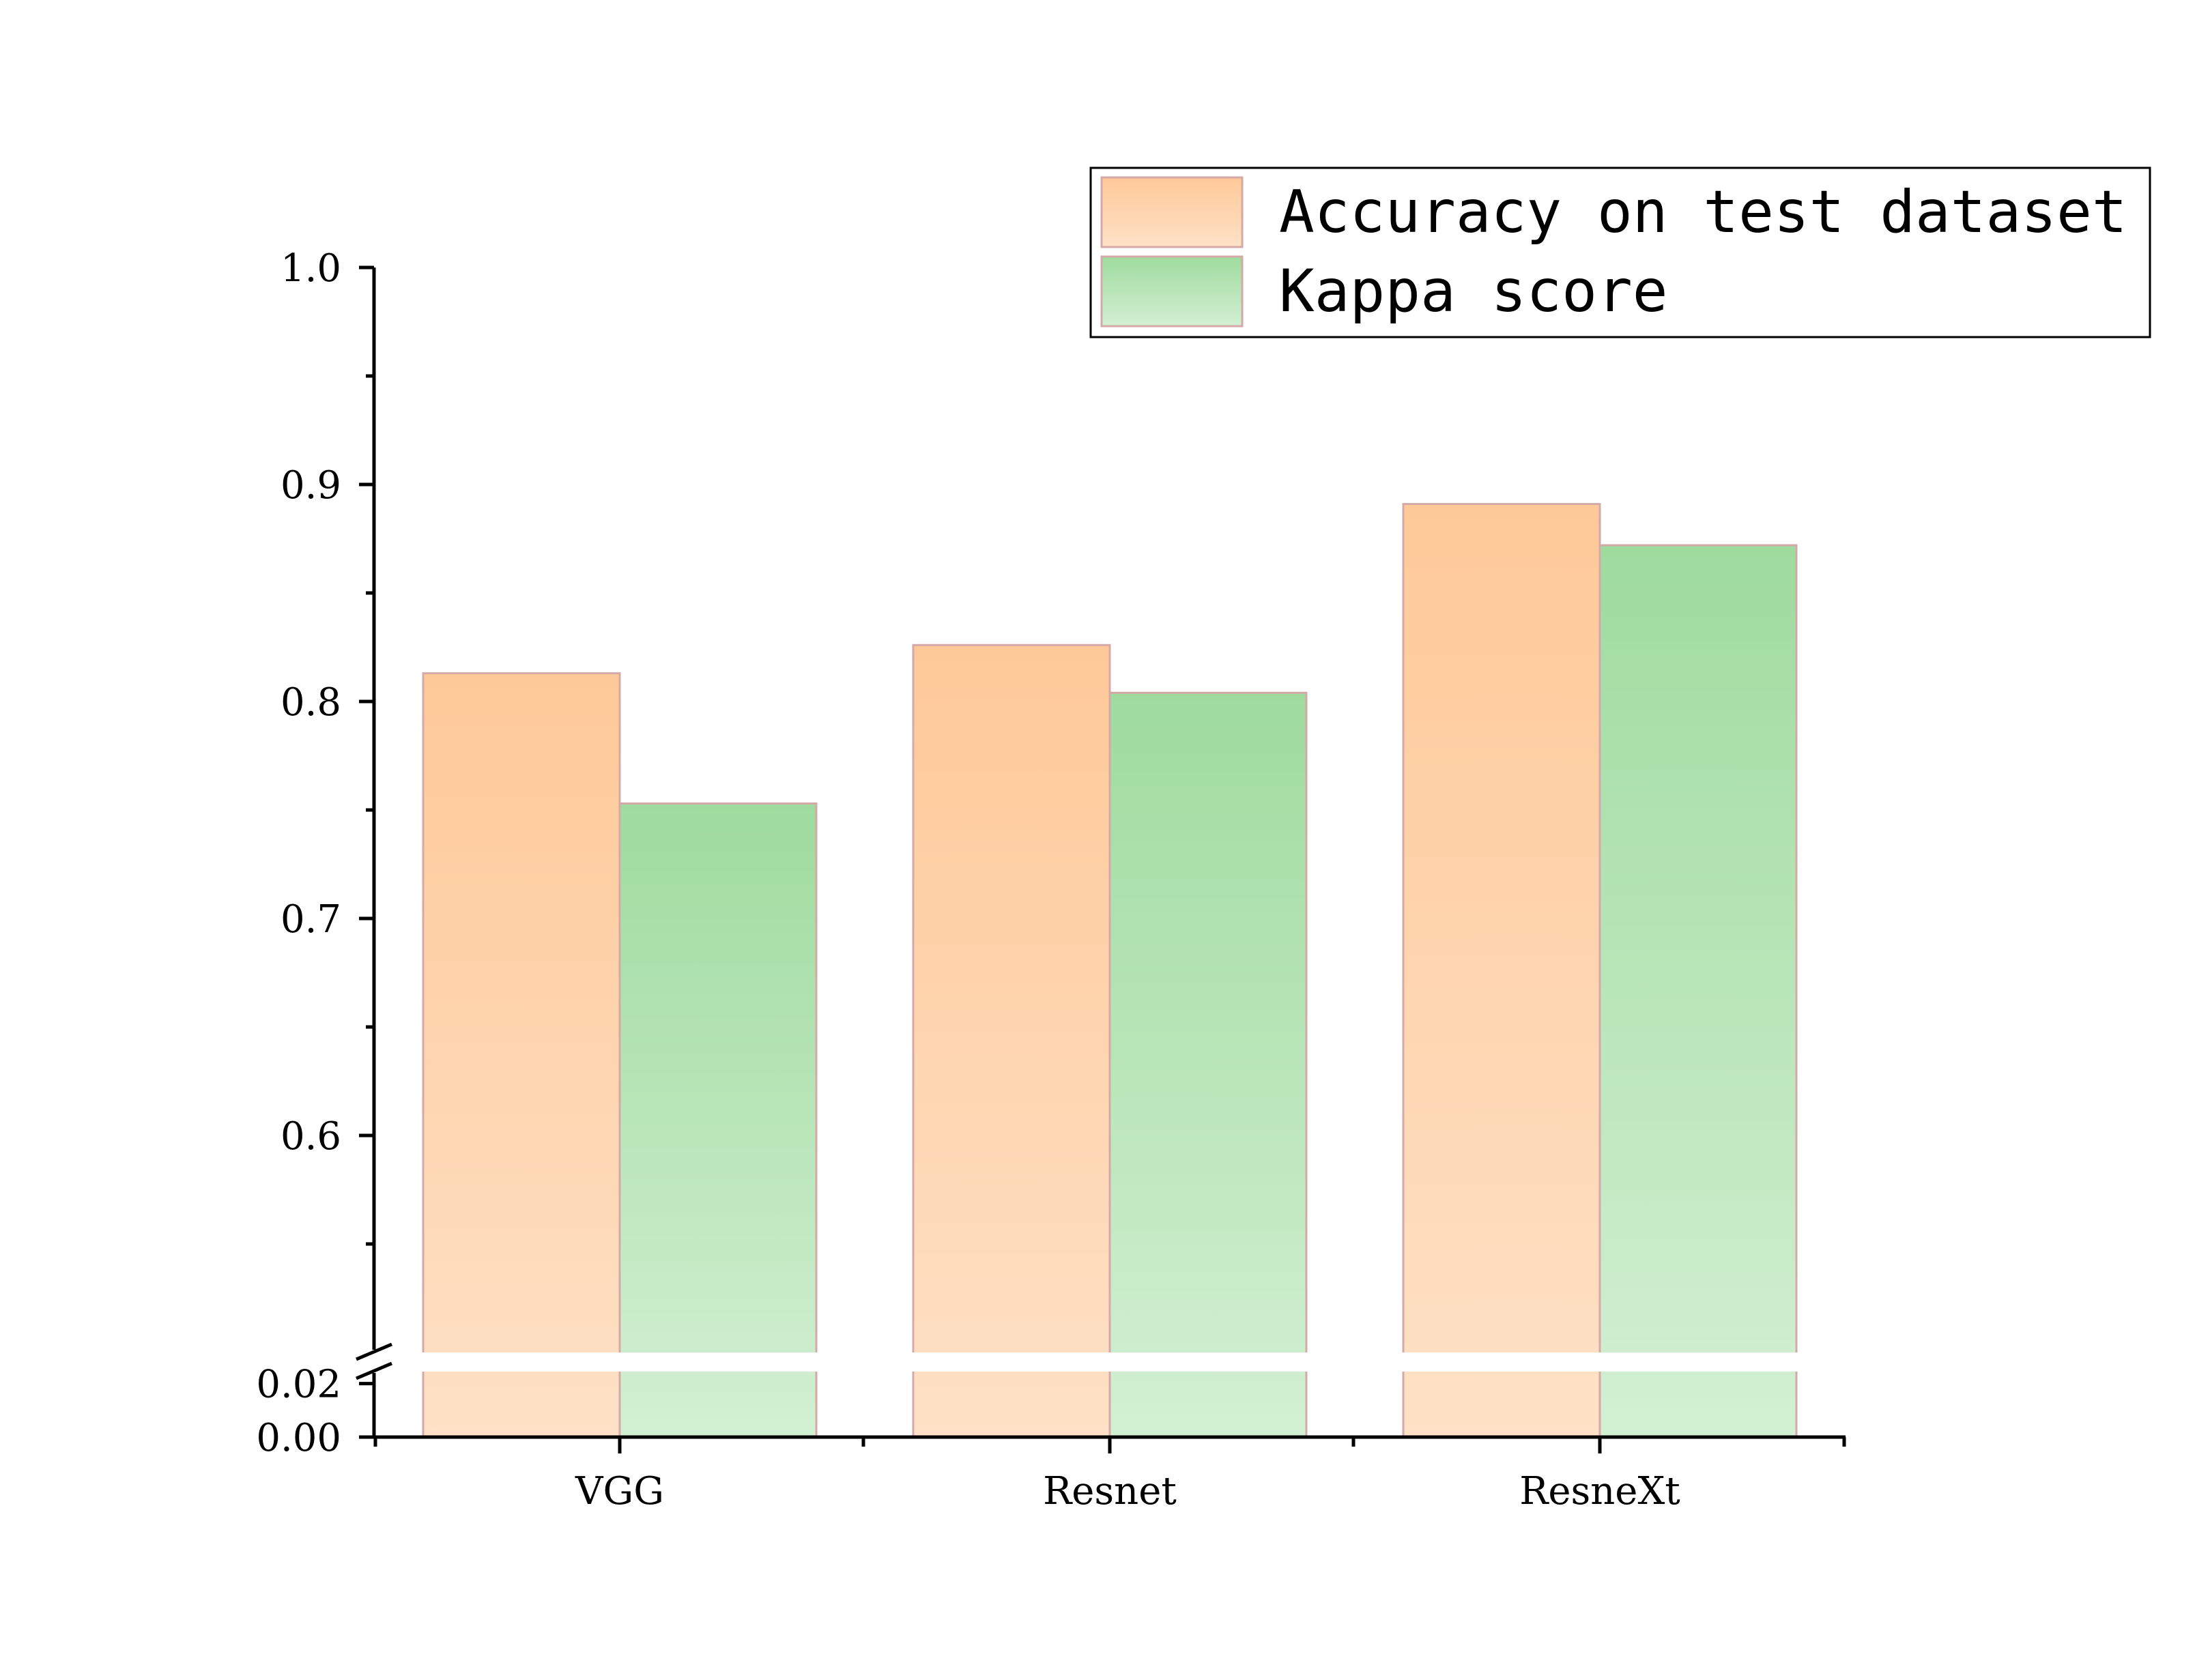 This screenshot has height=1680, width=2195. I want to click on y-tick-label: 1.0, so click(311, 268).